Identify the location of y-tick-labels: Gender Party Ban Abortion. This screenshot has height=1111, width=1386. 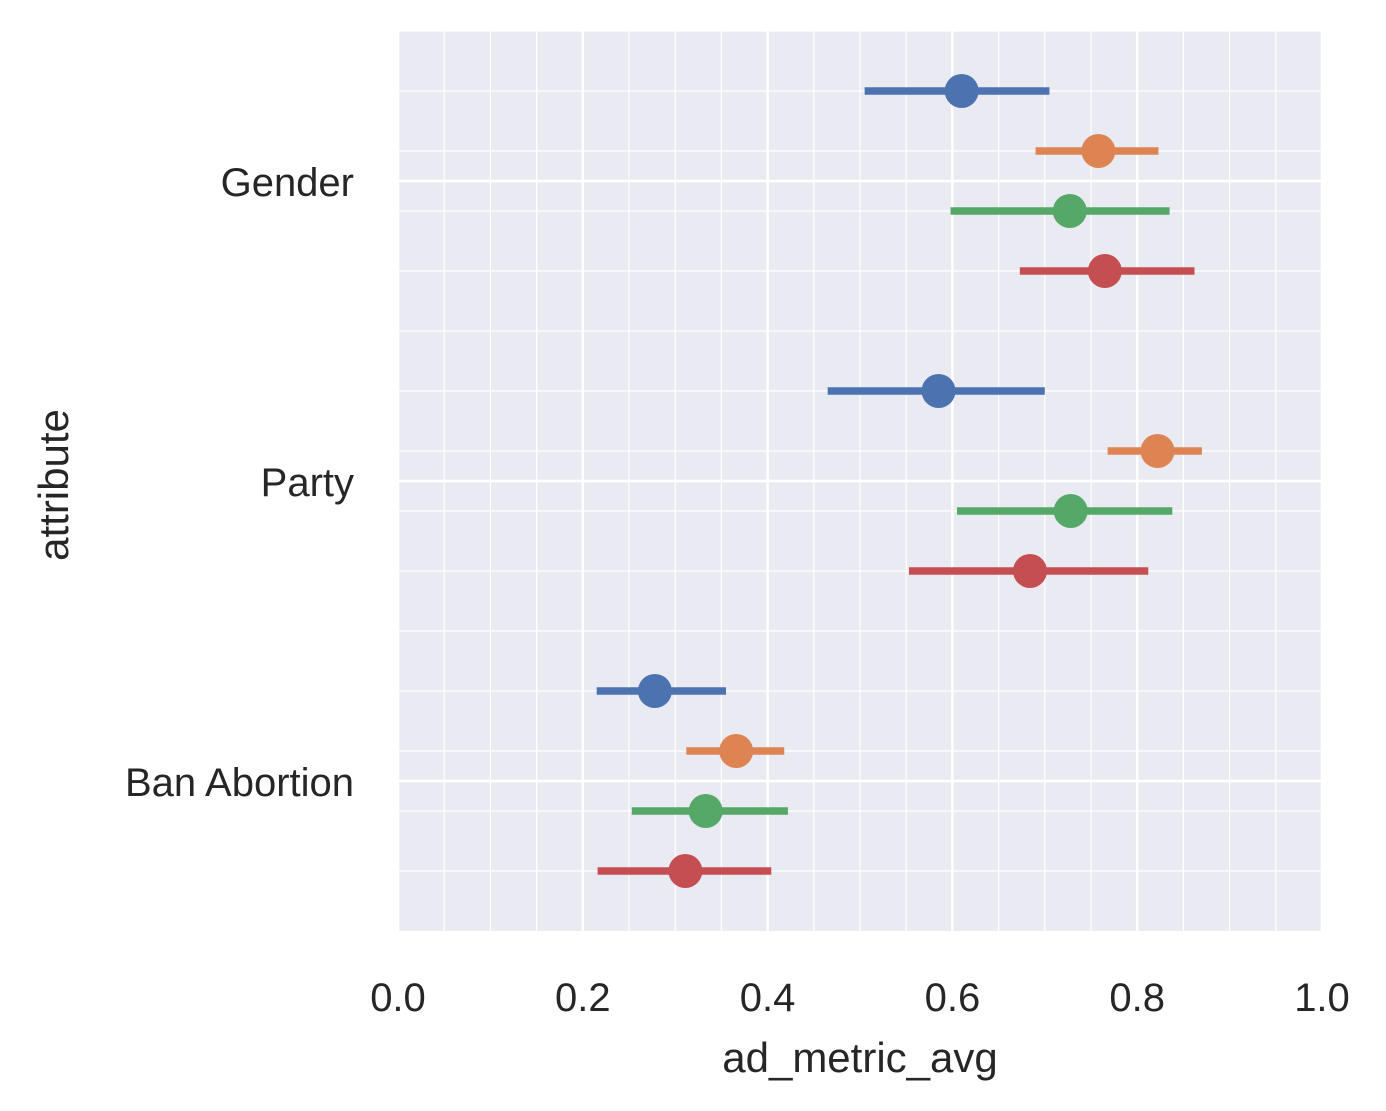
(239, 483).